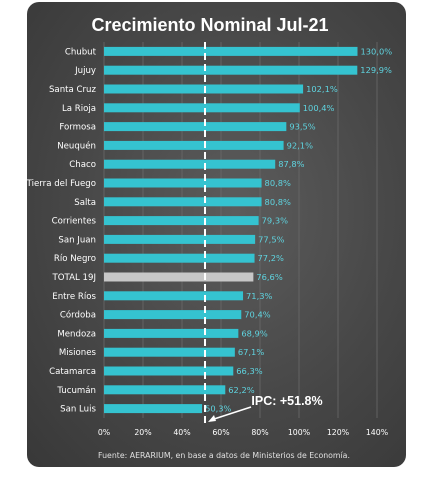 This screenshot has width=436, height=489. I want to click on value-label: 102,1%, so click(322, 89).